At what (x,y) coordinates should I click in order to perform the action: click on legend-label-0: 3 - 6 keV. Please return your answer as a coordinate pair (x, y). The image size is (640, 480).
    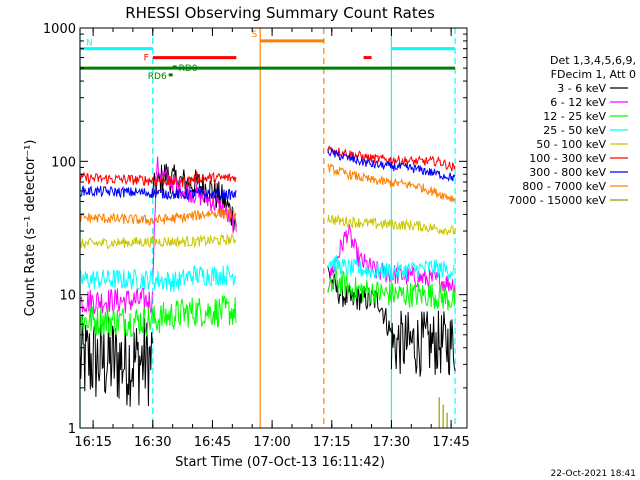
    Looking at the image, I should click on (581, 88).